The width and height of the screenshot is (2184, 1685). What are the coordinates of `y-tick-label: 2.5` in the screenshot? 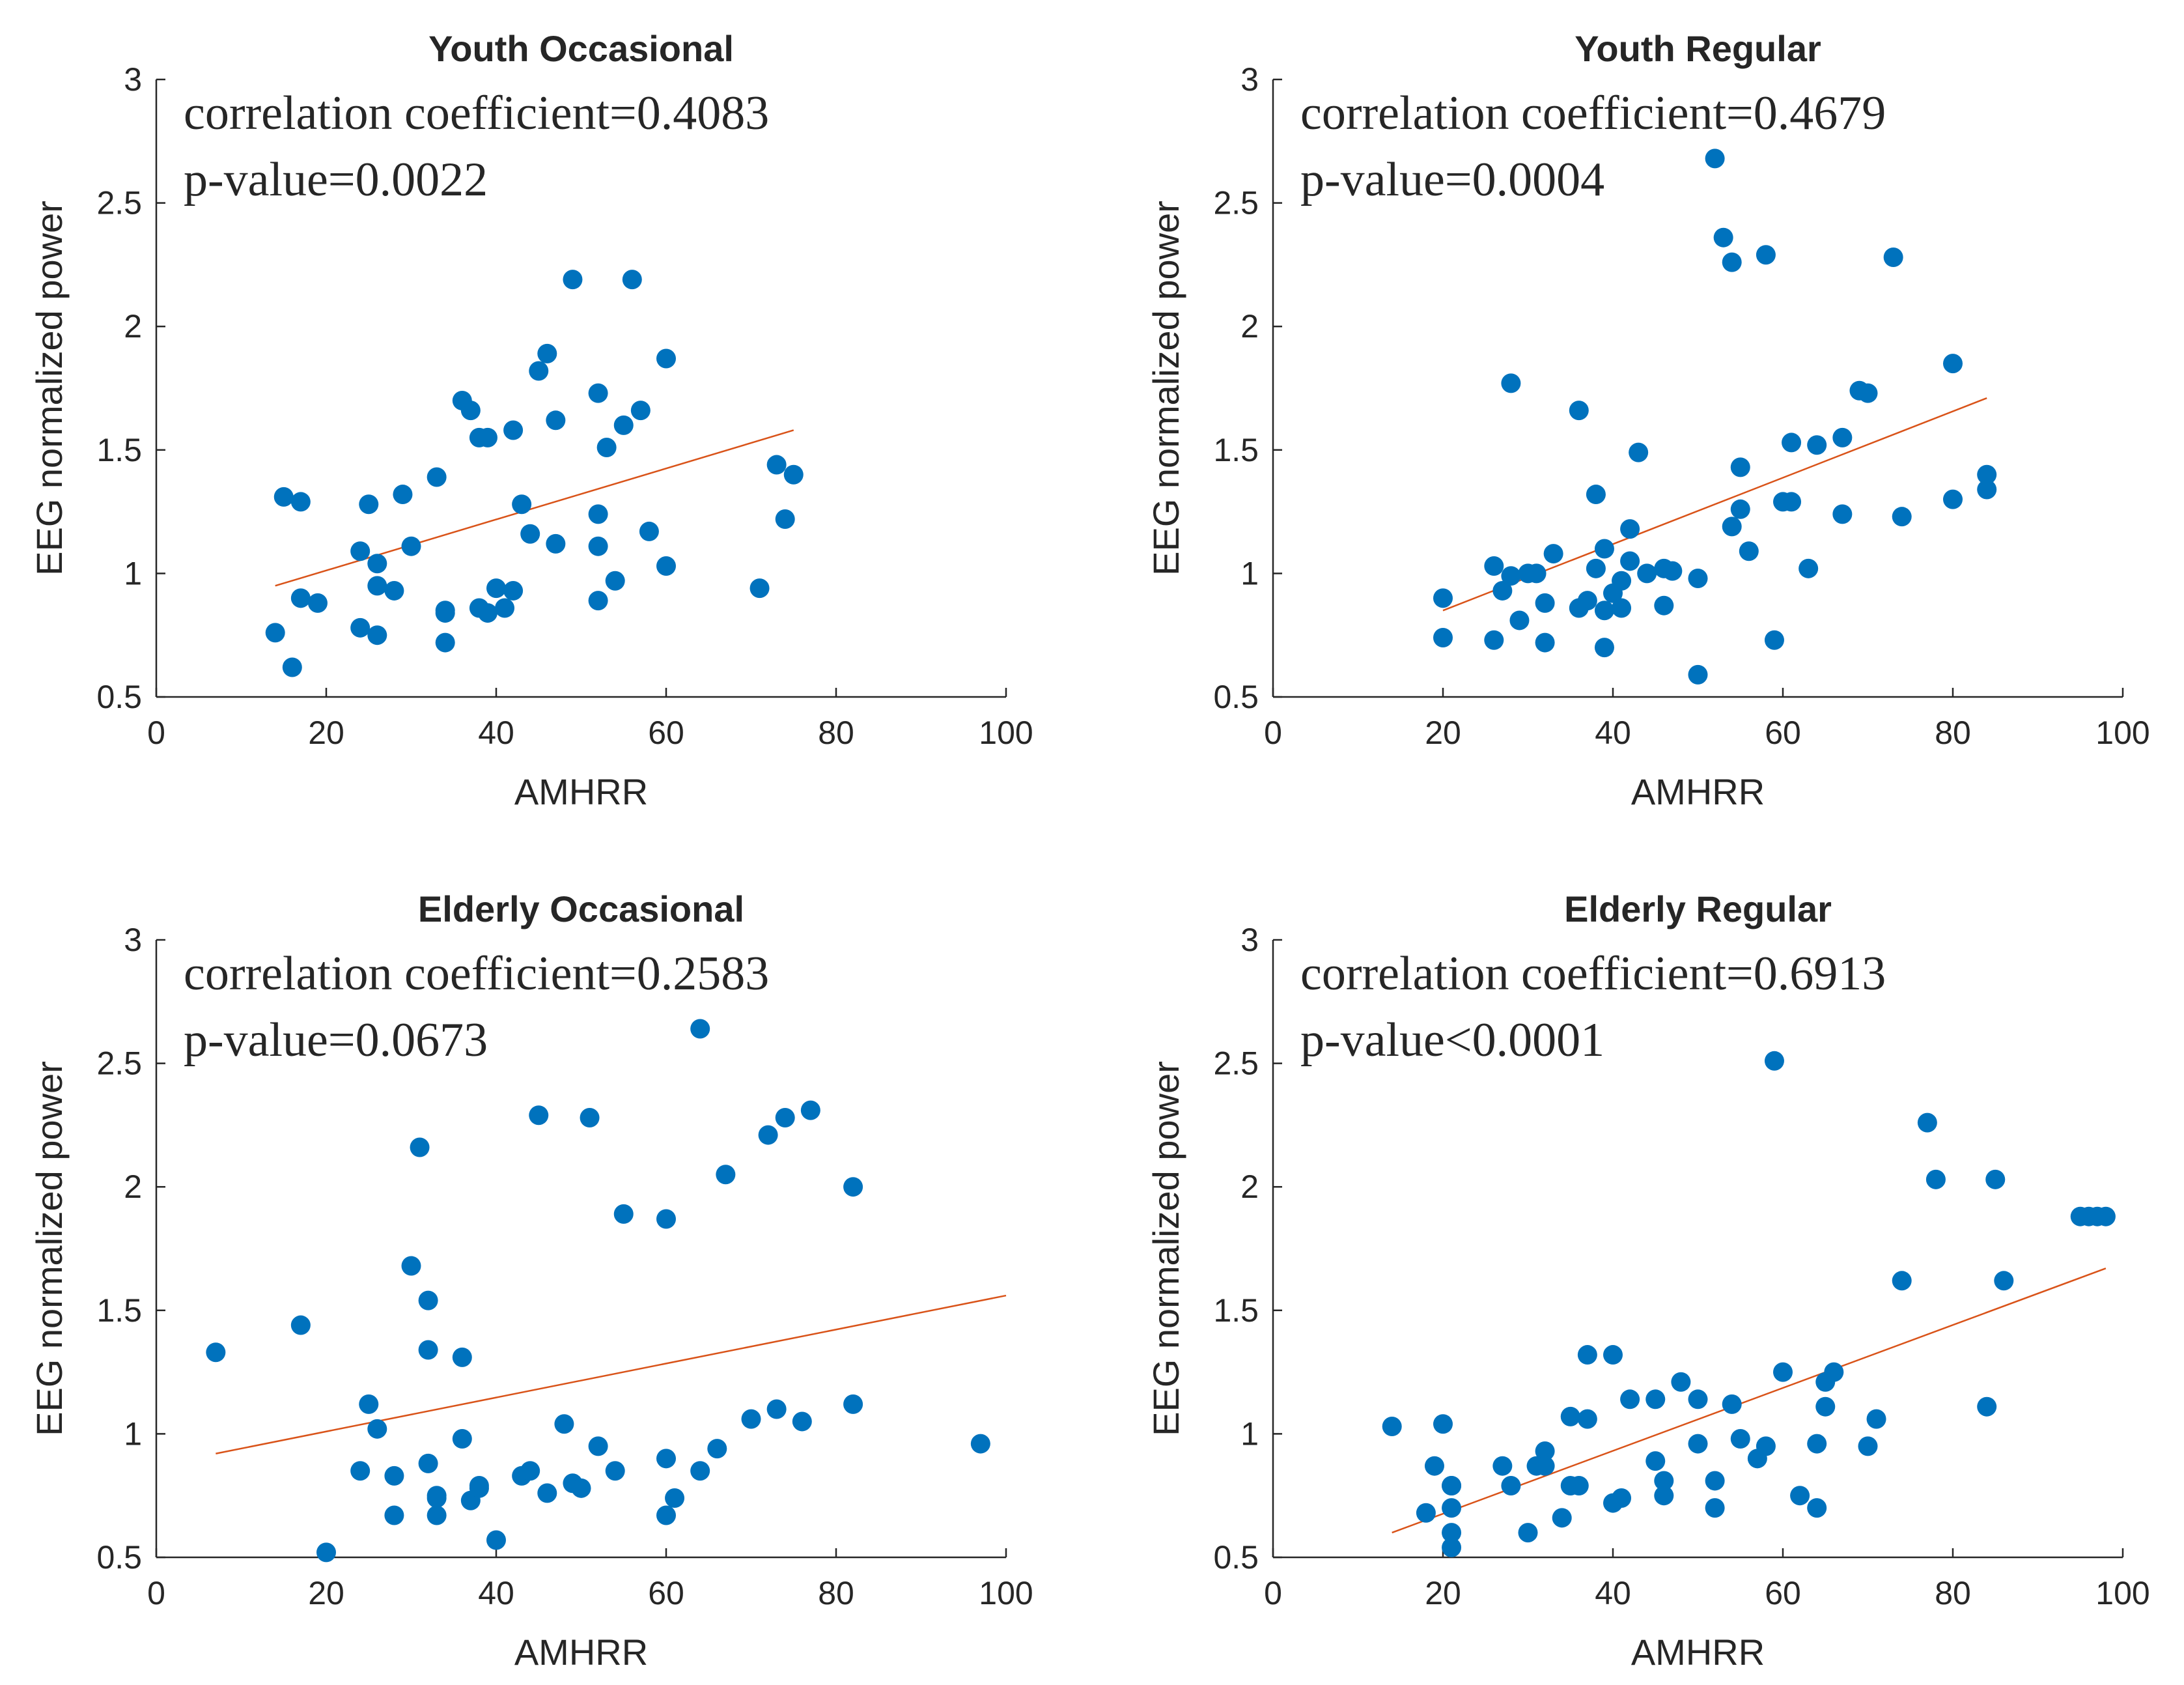 It's located at (1236, 203).